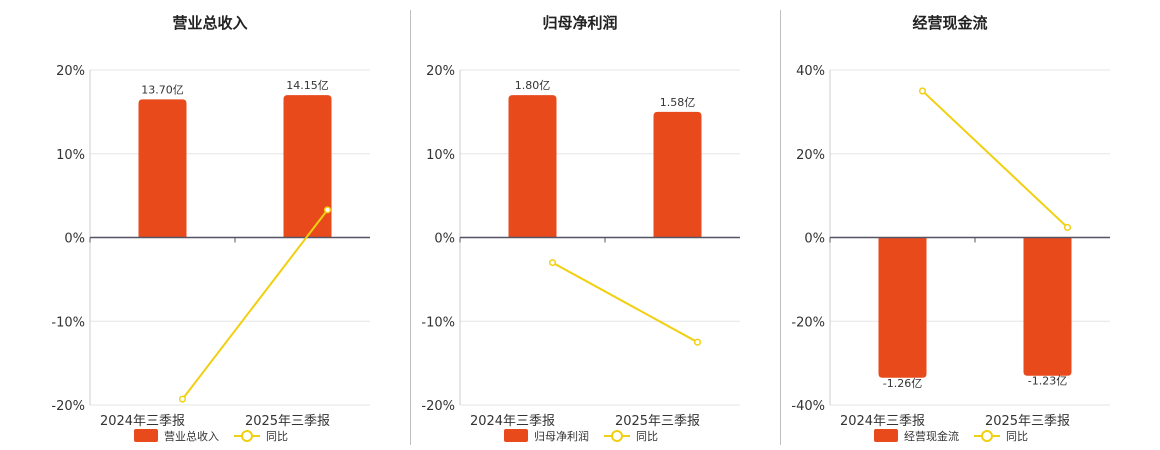 The image size is (1160, 450). What do you see at coordinates (561, 436) in the screenshot?
I see `legend-bar-label: 归母净利润` at bounding box center [561, 436].